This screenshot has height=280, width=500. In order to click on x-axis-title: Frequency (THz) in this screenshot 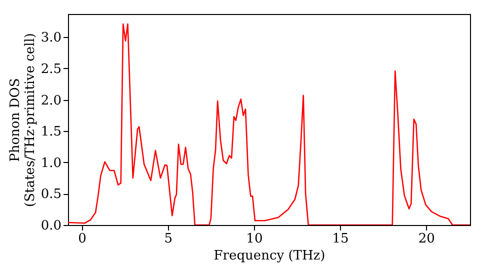, I will do `click(270, 256)`.